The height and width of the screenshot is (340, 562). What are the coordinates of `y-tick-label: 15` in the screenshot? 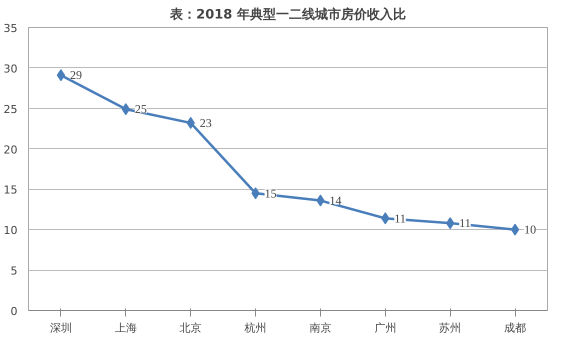 It's located at (11, 190).